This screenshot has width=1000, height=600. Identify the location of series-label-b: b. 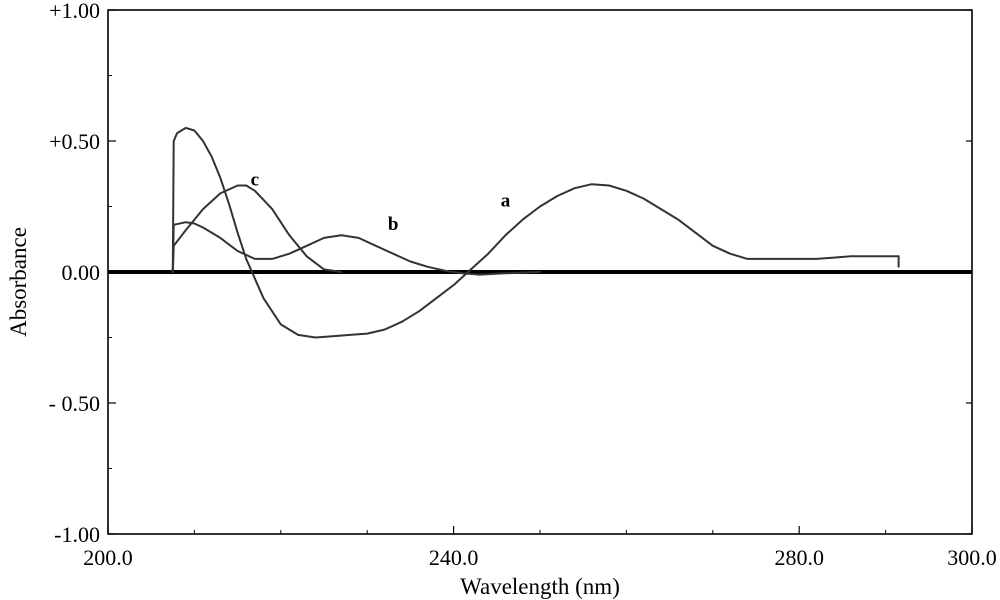
(393, 224).